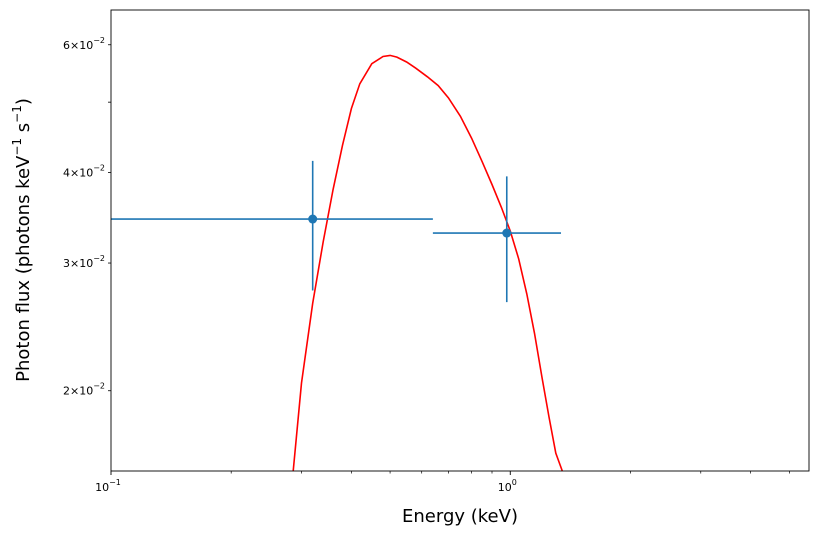 This screenshot has width=818, height=535. I want to click on y-tick-label-base: 2×10, so click(78, 391).